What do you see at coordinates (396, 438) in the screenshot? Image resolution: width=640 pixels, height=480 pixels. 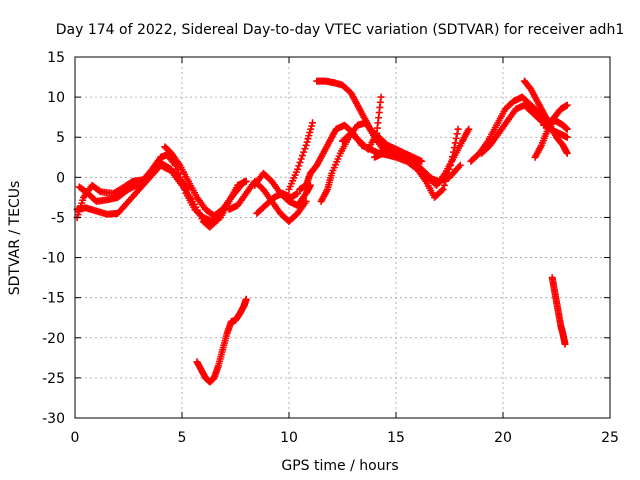 I see `x-tick-label: 15` at bounding box center [396, 438].